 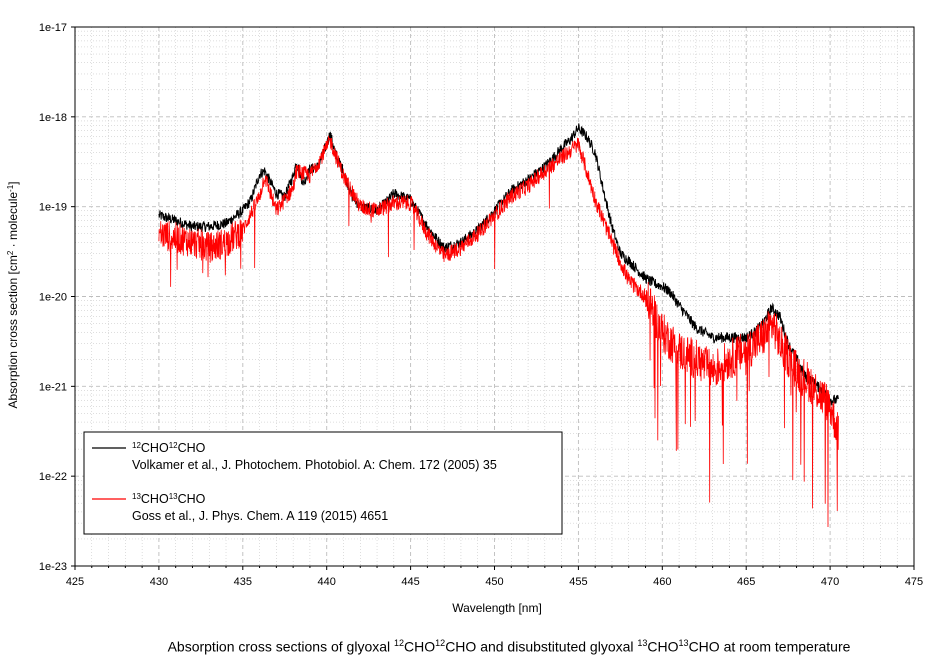 What do you see at coordinates (53, 208) in the screenshot?
I see `y-tick-label: 1e-19` at bounding box center [53, 208].